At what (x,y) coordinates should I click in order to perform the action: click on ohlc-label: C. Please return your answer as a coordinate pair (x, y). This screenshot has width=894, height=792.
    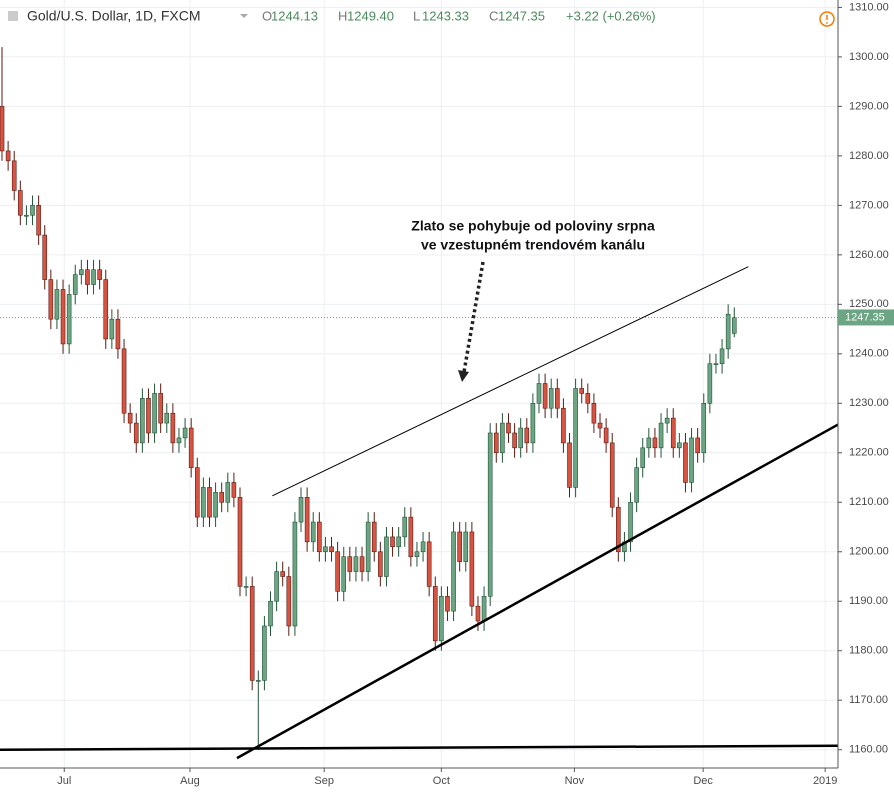
    Looking at the image, I should click on (493, 15).